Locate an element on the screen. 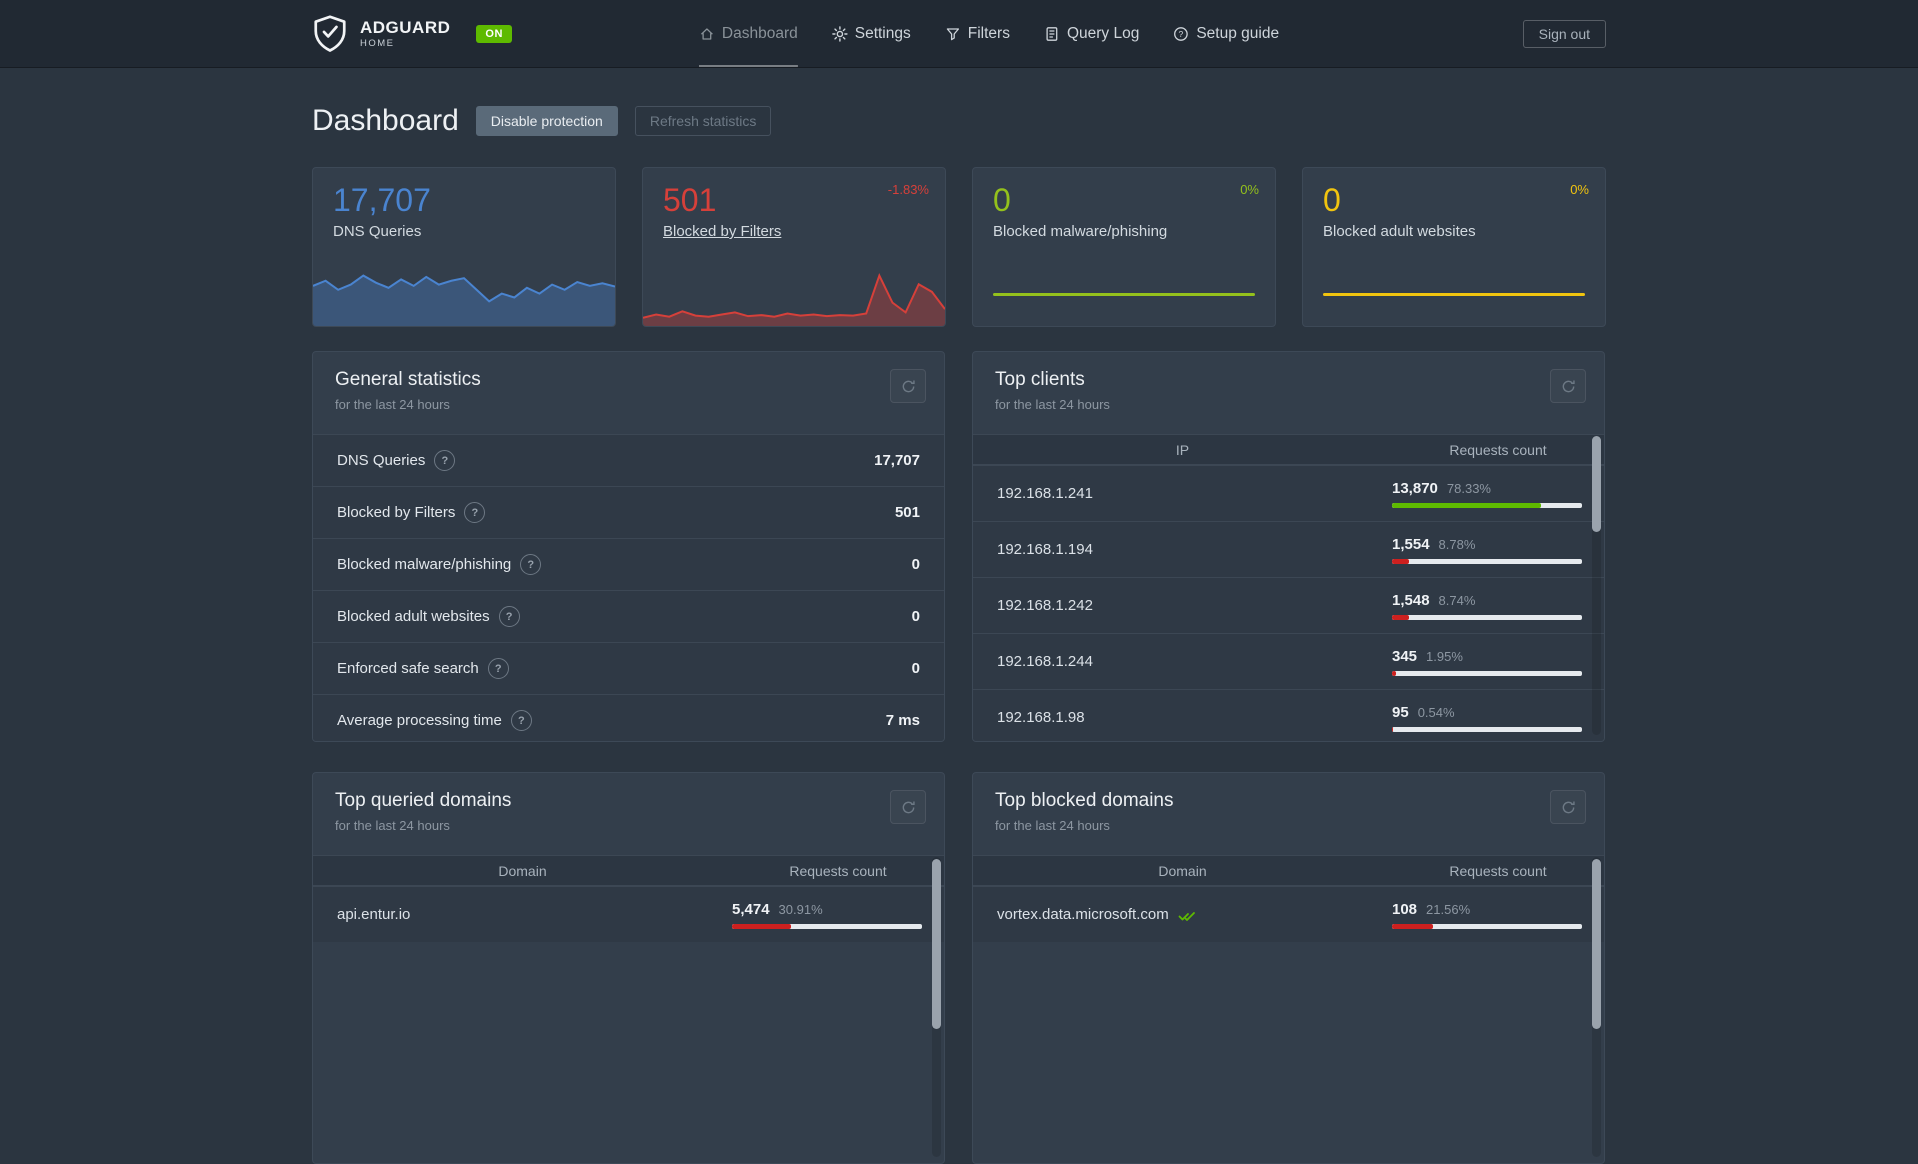 Image resolution: width=1918 pixels, height=1164 pixels. brand-text: ADGUARD HOME is located at coordinates (405, 34).